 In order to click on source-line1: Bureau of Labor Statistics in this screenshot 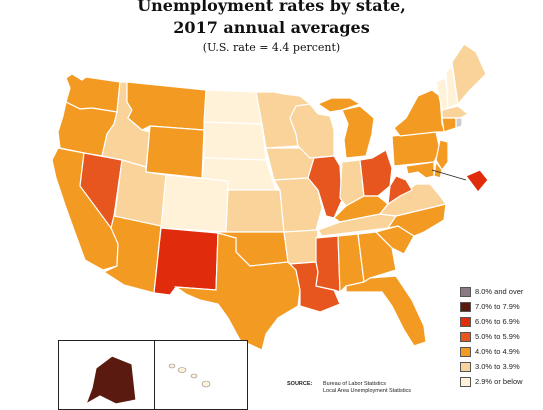, I will do `click(354, 384)`.